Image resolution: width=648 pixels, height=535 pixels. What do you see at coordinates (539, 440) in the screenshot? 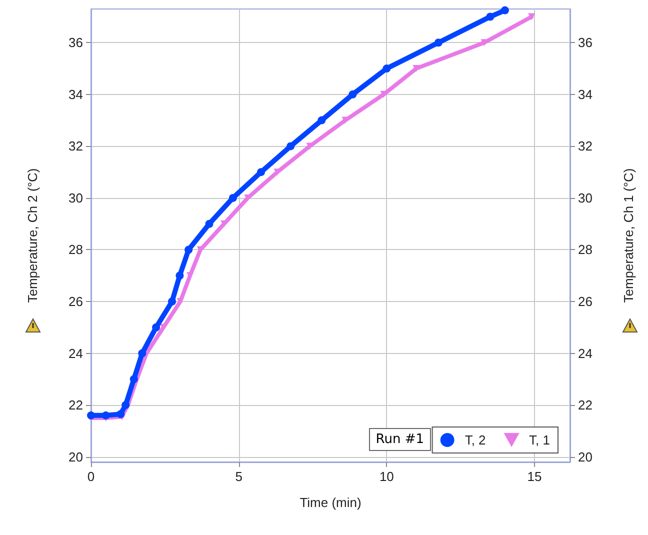
I see `legend-label: T, 1` at bounding box center [539, 440].